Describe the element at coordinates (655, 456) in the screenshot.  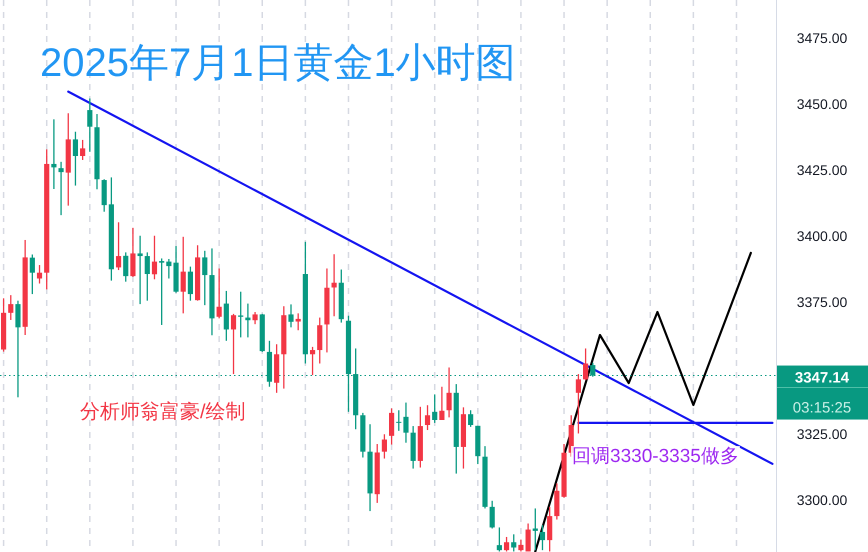
I see `annotation: 回调3330-3335做多` at that location.